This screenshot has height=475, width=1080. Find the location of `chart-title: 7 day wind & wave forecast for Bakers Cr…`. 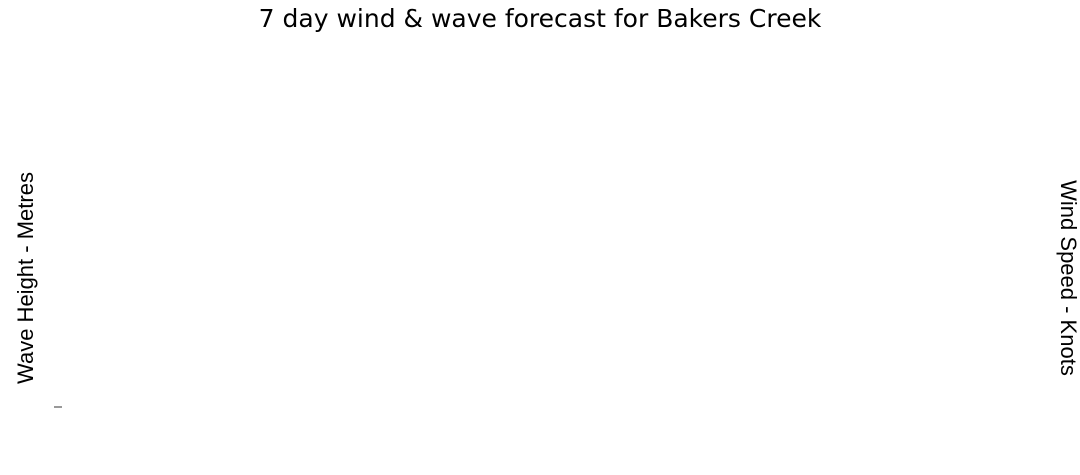

chart-title: 7 day wind & wave forecast for Bakers Cr… is located at coordinates (540, 18).